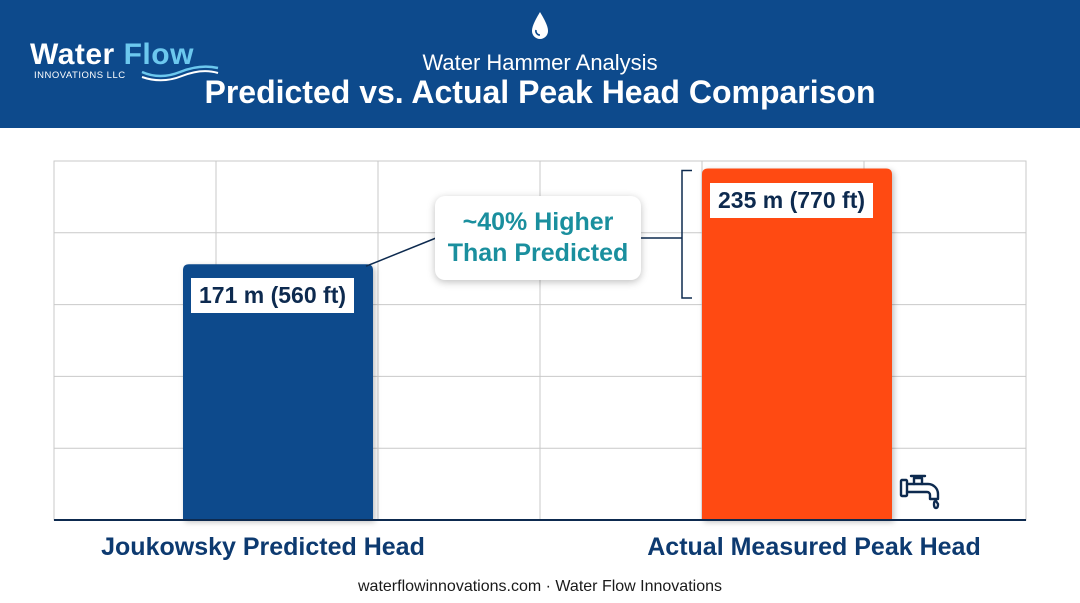  What do you see at coordinates (538, 222) in the screenshot?
I see `callout-line-1: ~40% Higher` at bounding box center [538, 222].